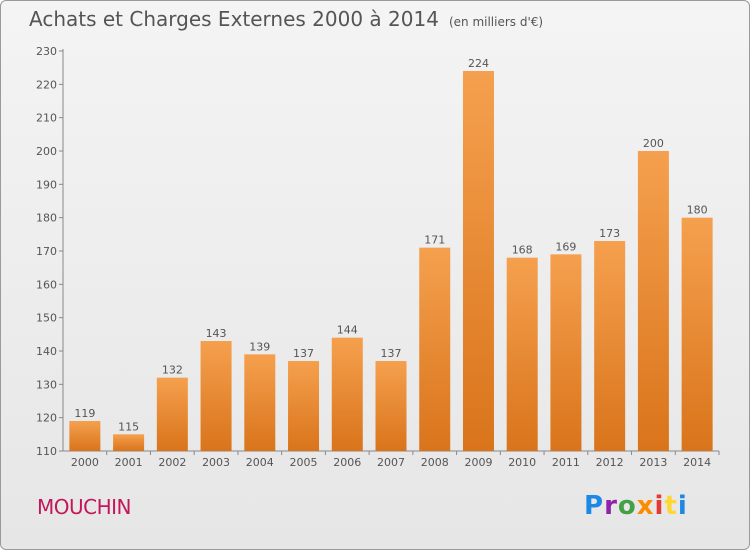 Image resolution: width=750 pixels, height=550 pixels. Describe the element at coordinates (46, 418) in the screenshot. I see `y-tick-label: 120` at that location.